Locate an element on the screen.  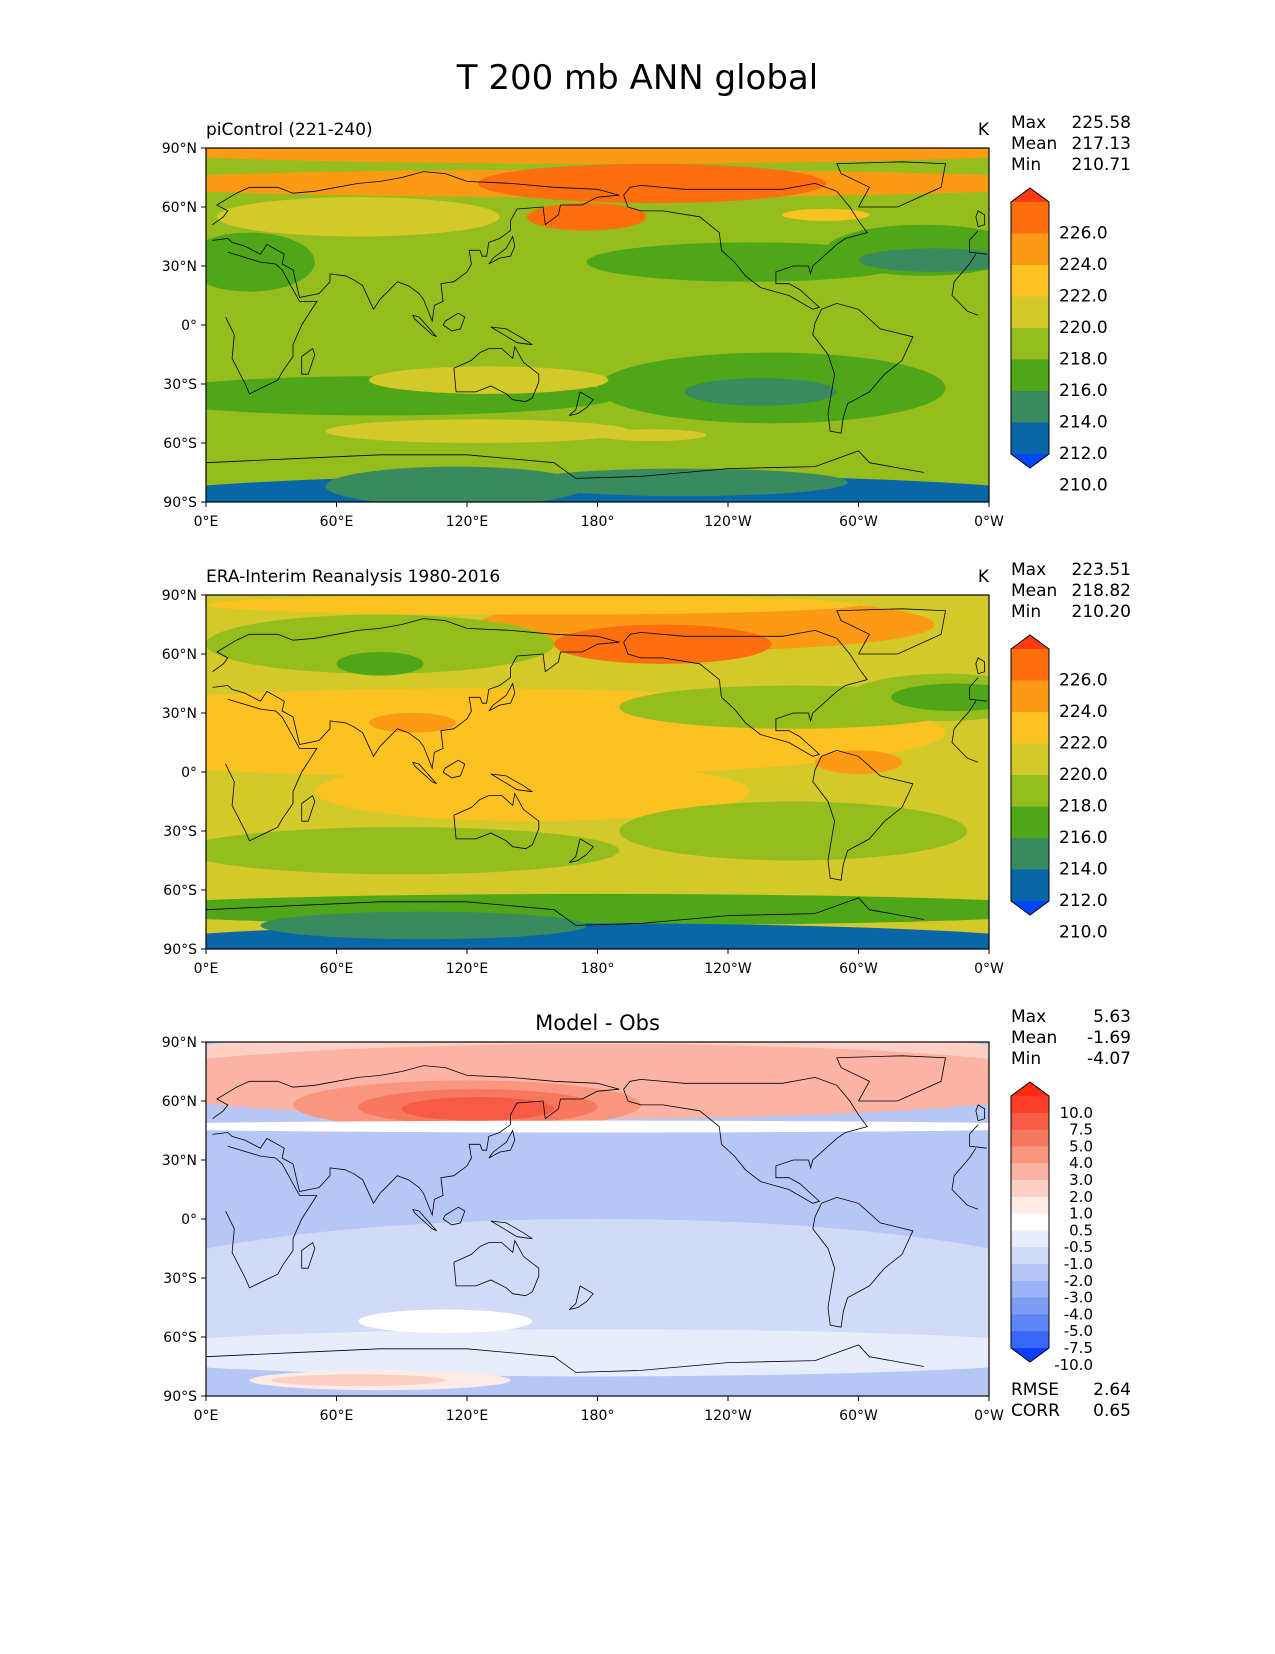
rmse-label: RMSE is located at coordinates (1035, 1390).